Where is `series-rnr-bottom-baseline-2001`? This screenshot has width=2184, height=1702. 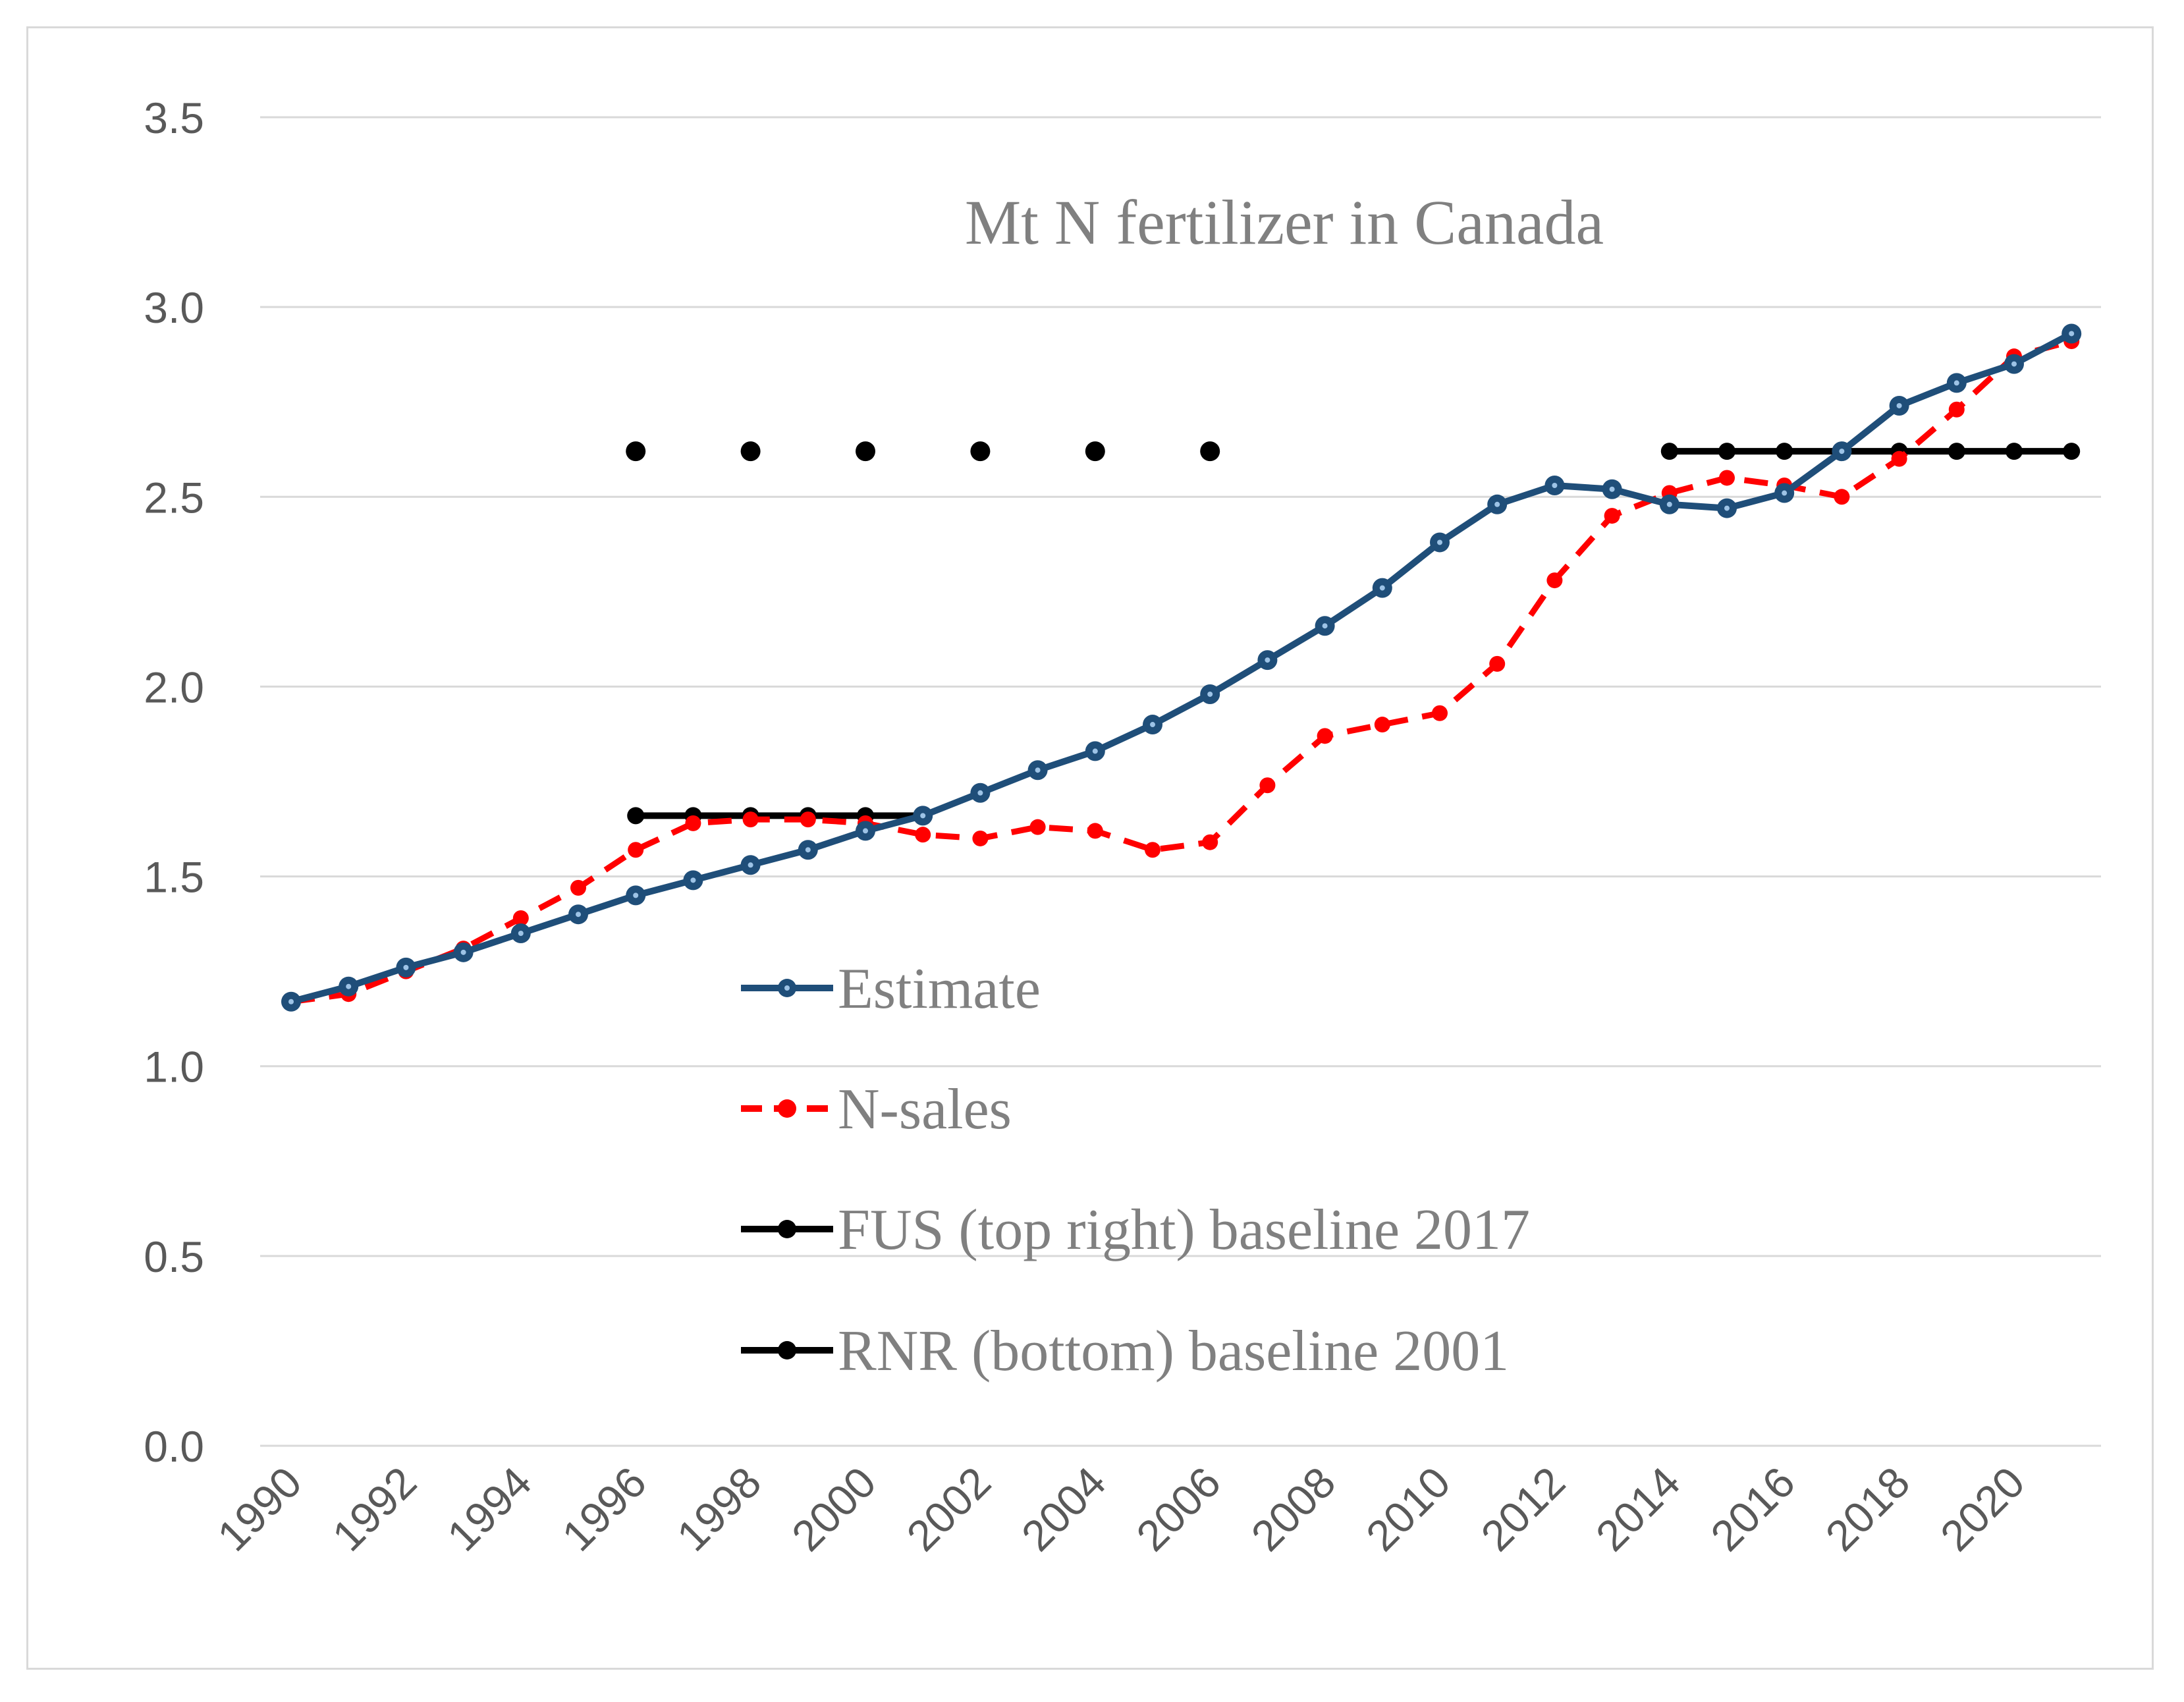 series-rnr-bottom-baseline-2001 is located at coordinates (779, 816).